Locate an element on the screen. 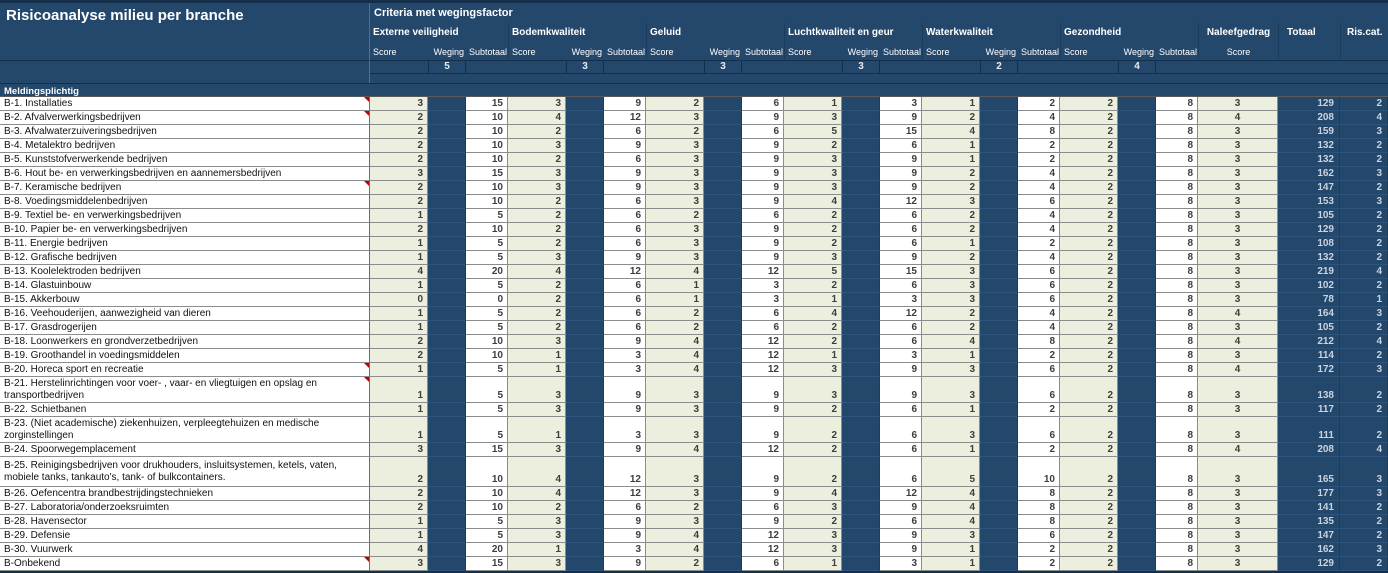 The height and width of the screenshot is (573, 1388). subtotal-cell: 15 is located at coordinates (901, 272).